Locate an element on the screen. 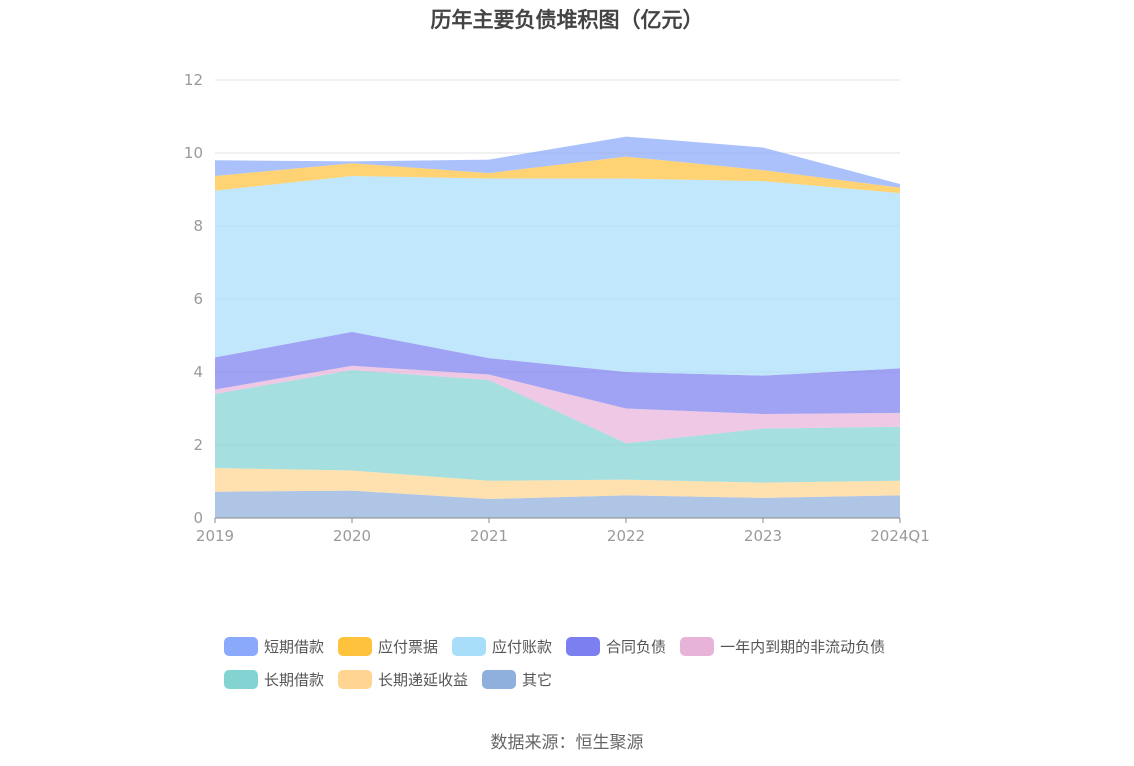  legend-label: 合同负债 is located at coordinates (636, 647).